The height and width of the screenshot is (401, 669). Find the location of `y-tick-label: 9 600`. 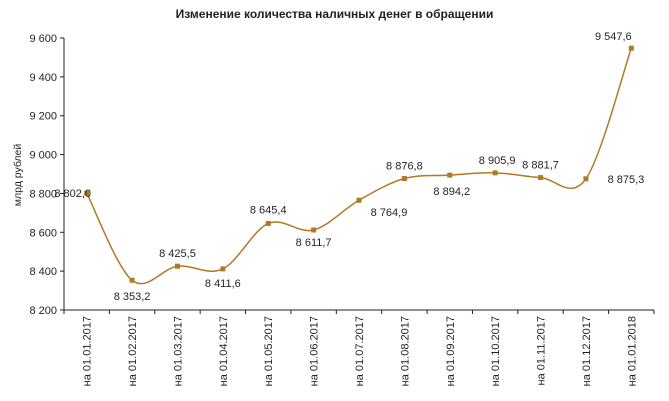

y-tick-label: 9 600 is located at coordinates (43, 39).